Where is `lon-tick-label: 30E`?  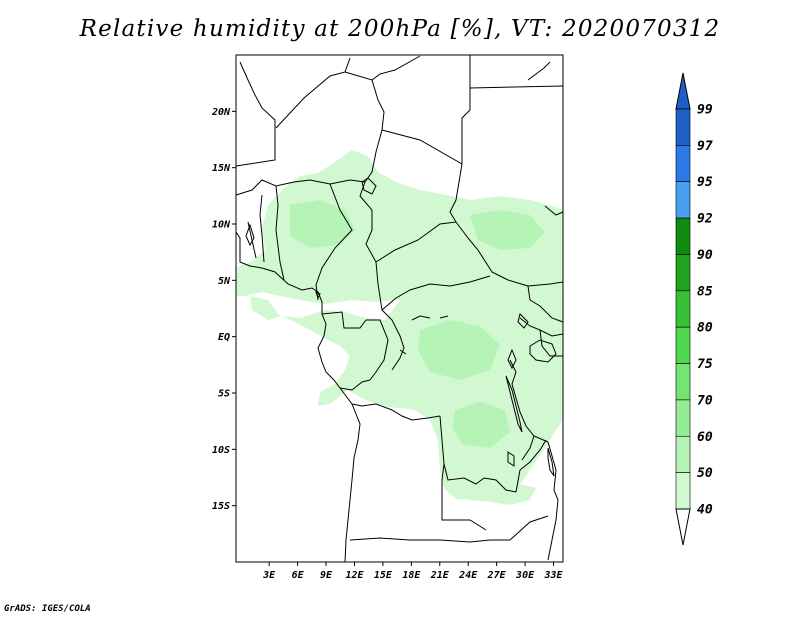
lon-tick-label: 30E is located at coordinates (525, 575).